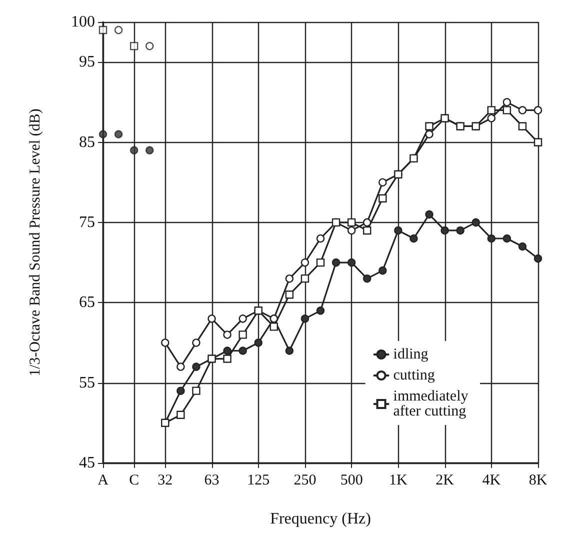  Describe the element at coordinates (87, 383) in the screenshot. I see `y-tick-label: 55` at that location.